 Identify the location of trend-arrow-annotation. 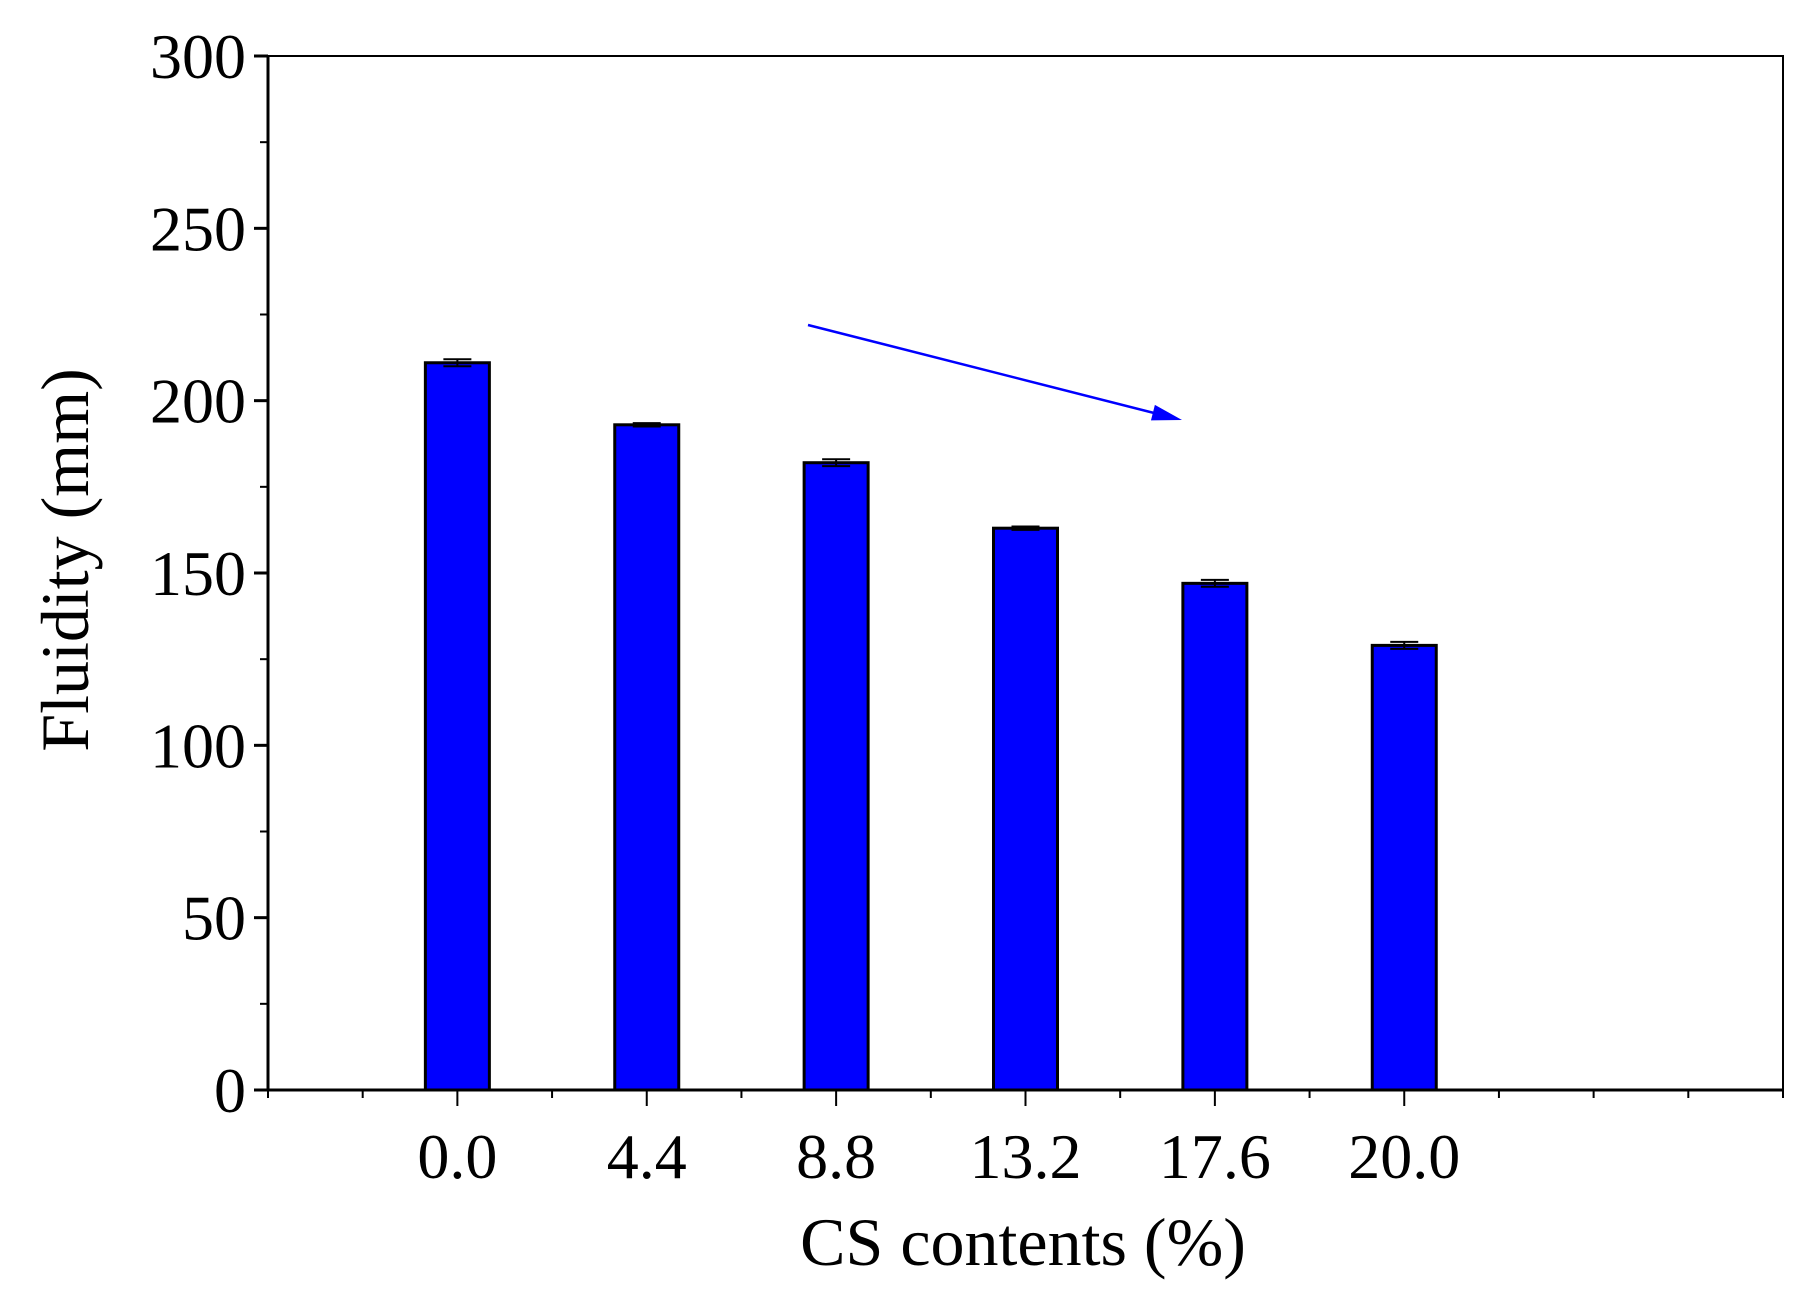
(994, 372).